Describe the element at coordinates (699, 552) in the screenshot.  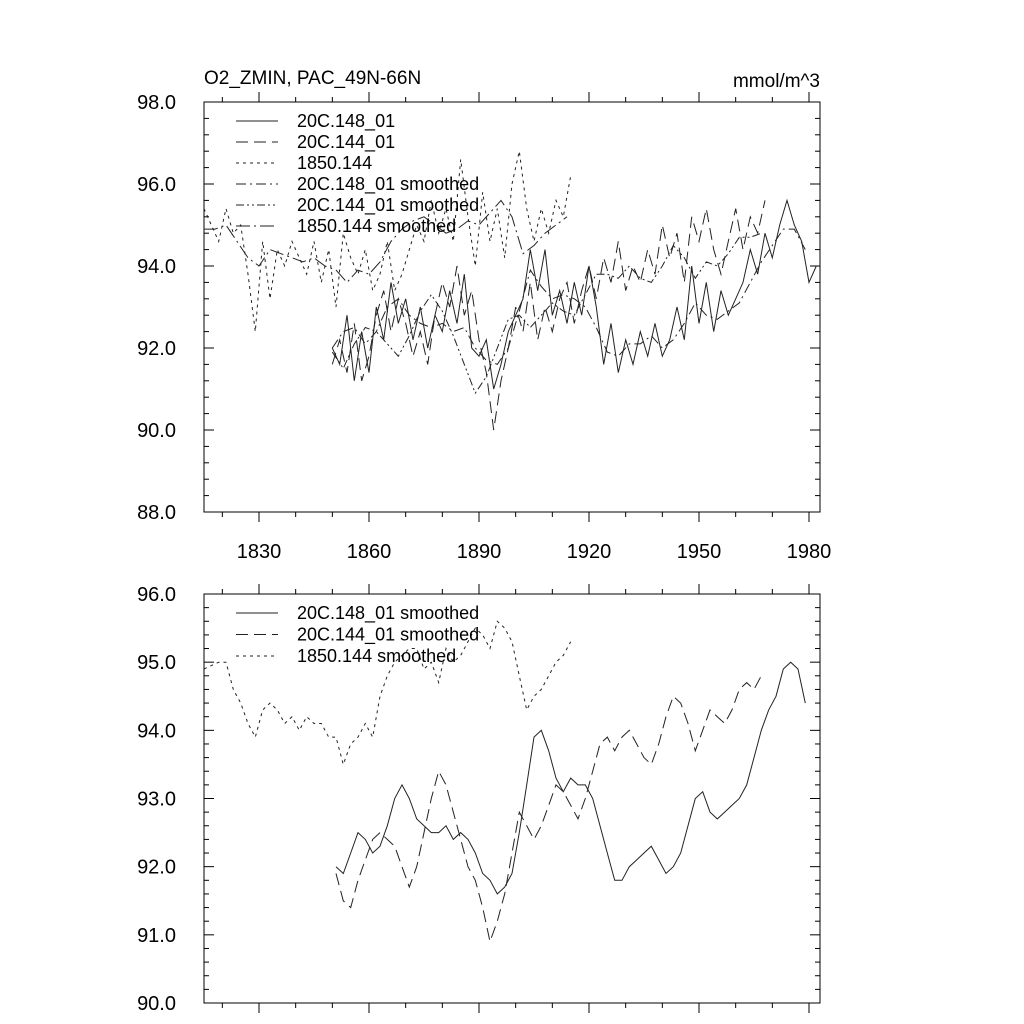
I see `x-tick-label: 1950` at that location.